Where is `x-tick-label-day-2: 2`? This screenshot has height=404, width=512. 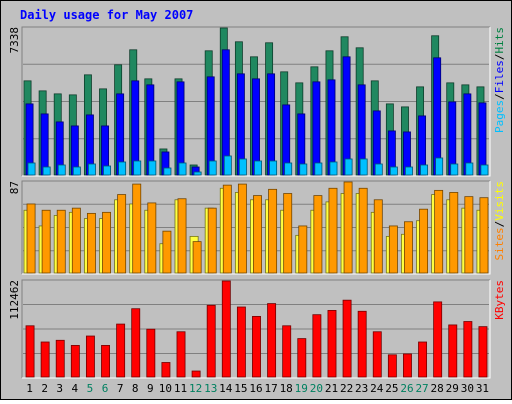 x-tick-label-day-2: 2 is located at coordinates (44, 388).